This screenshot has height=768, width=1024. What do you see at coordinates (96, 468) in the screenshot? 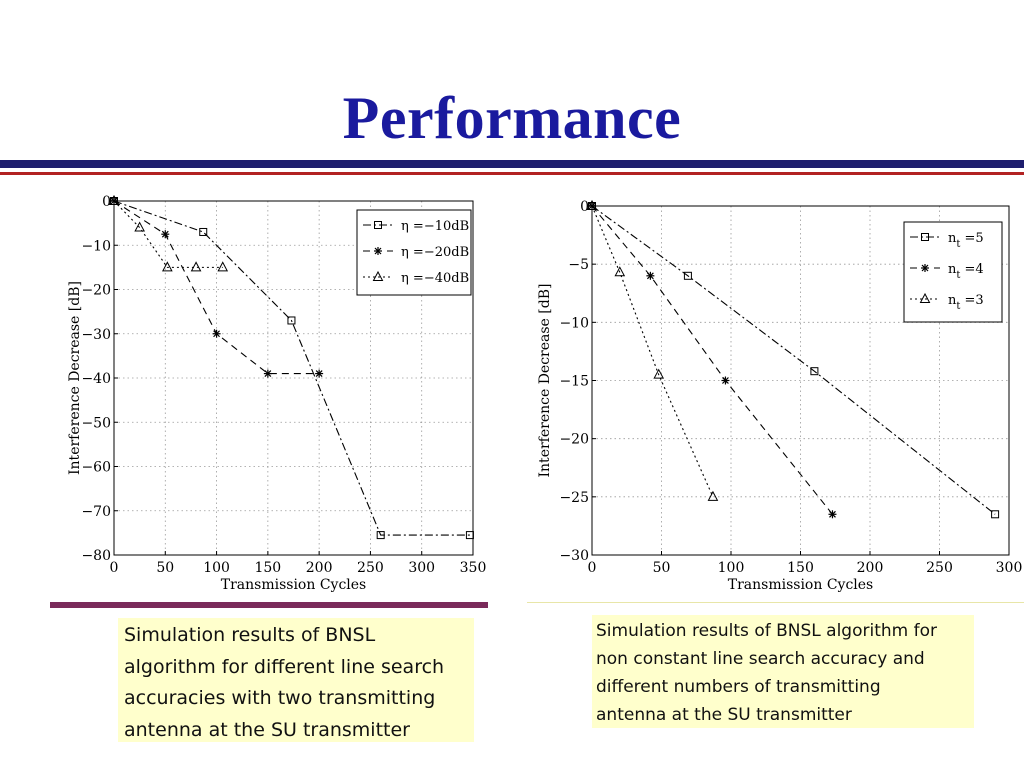
I see `chart-left-ytick-label: −60` at bounding box center [96, 468].